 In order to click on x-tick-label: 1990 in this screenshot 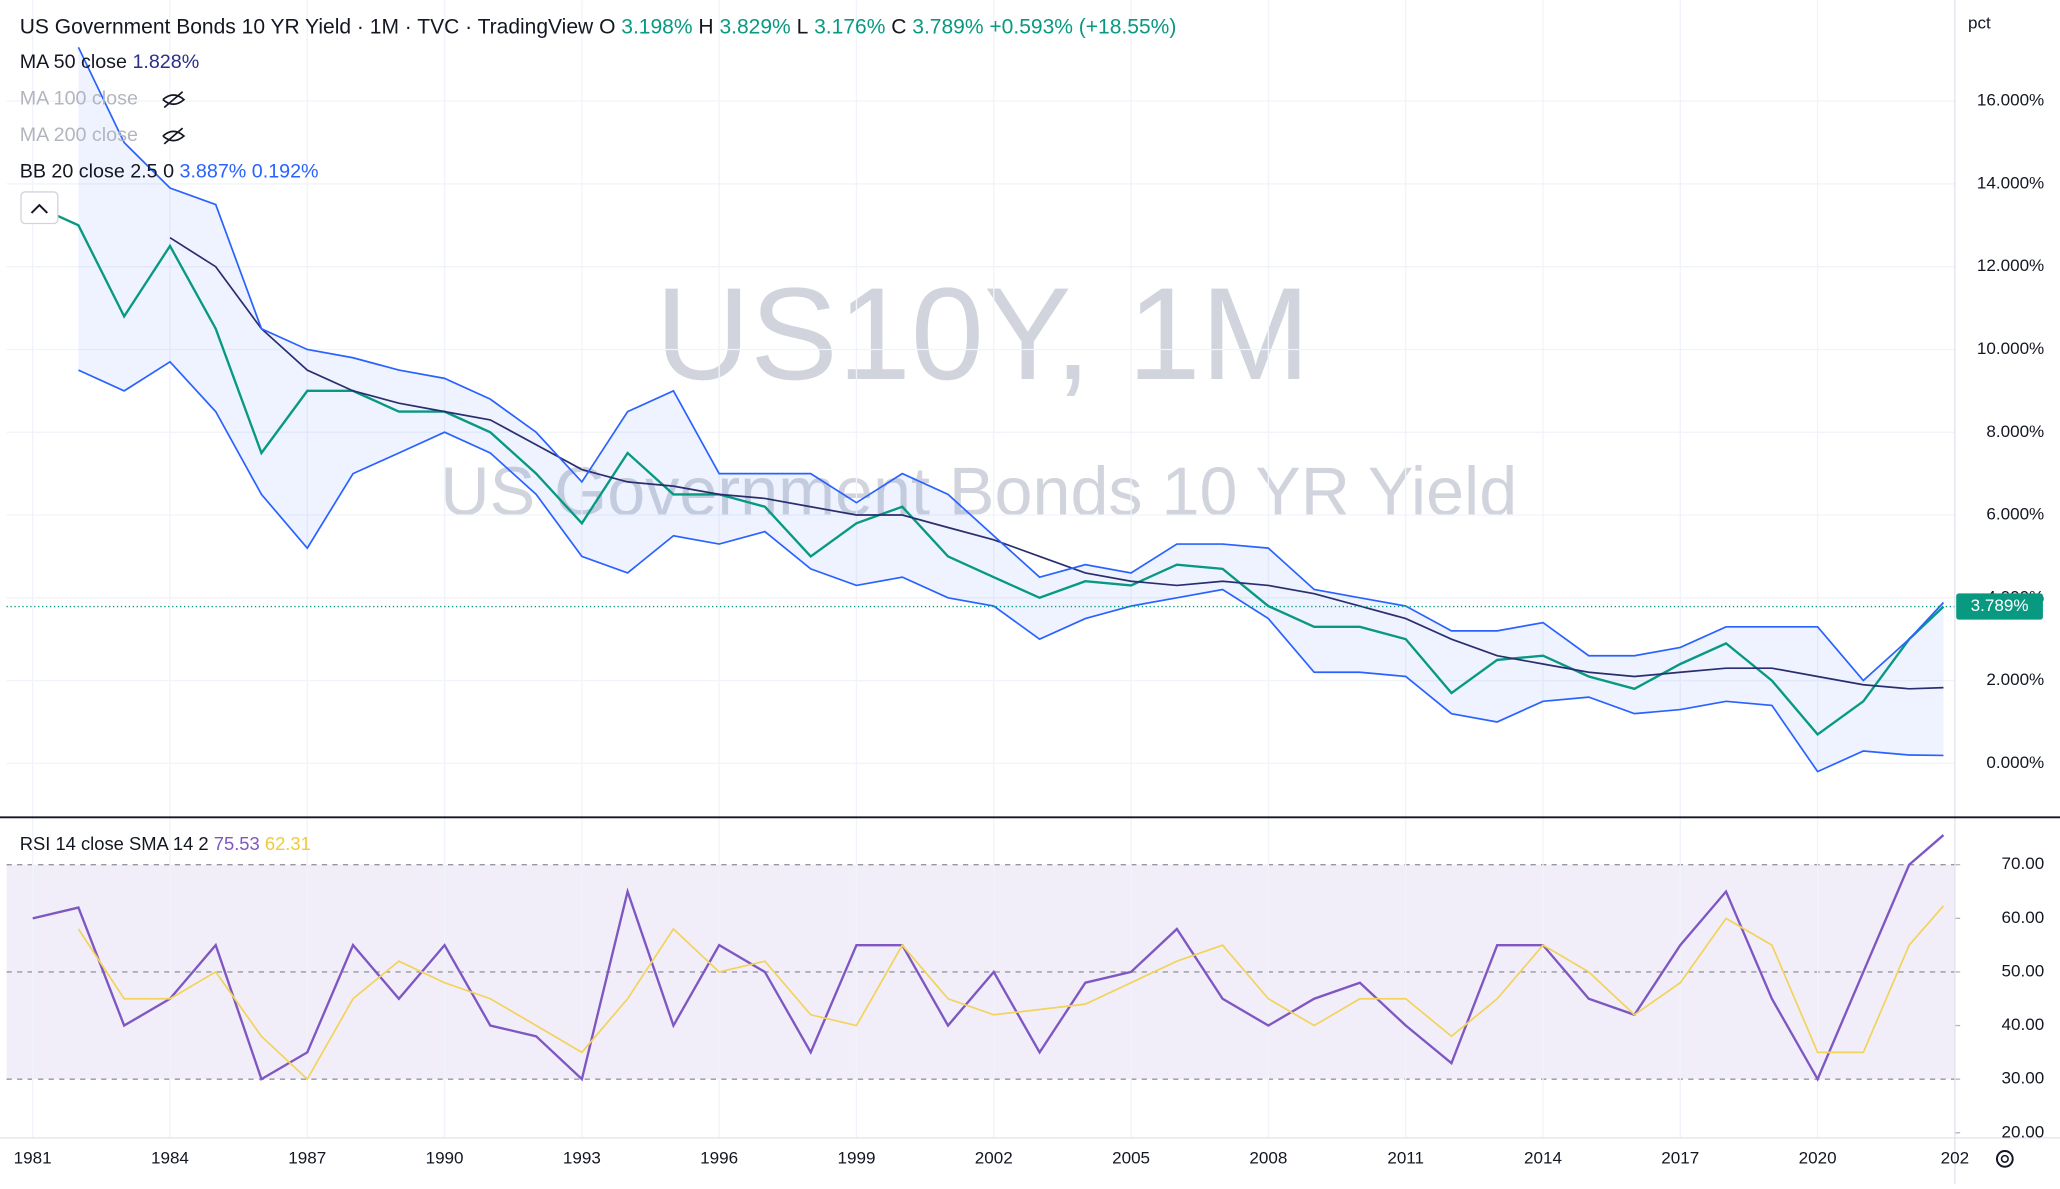, I will do `click(445, 1157)`.